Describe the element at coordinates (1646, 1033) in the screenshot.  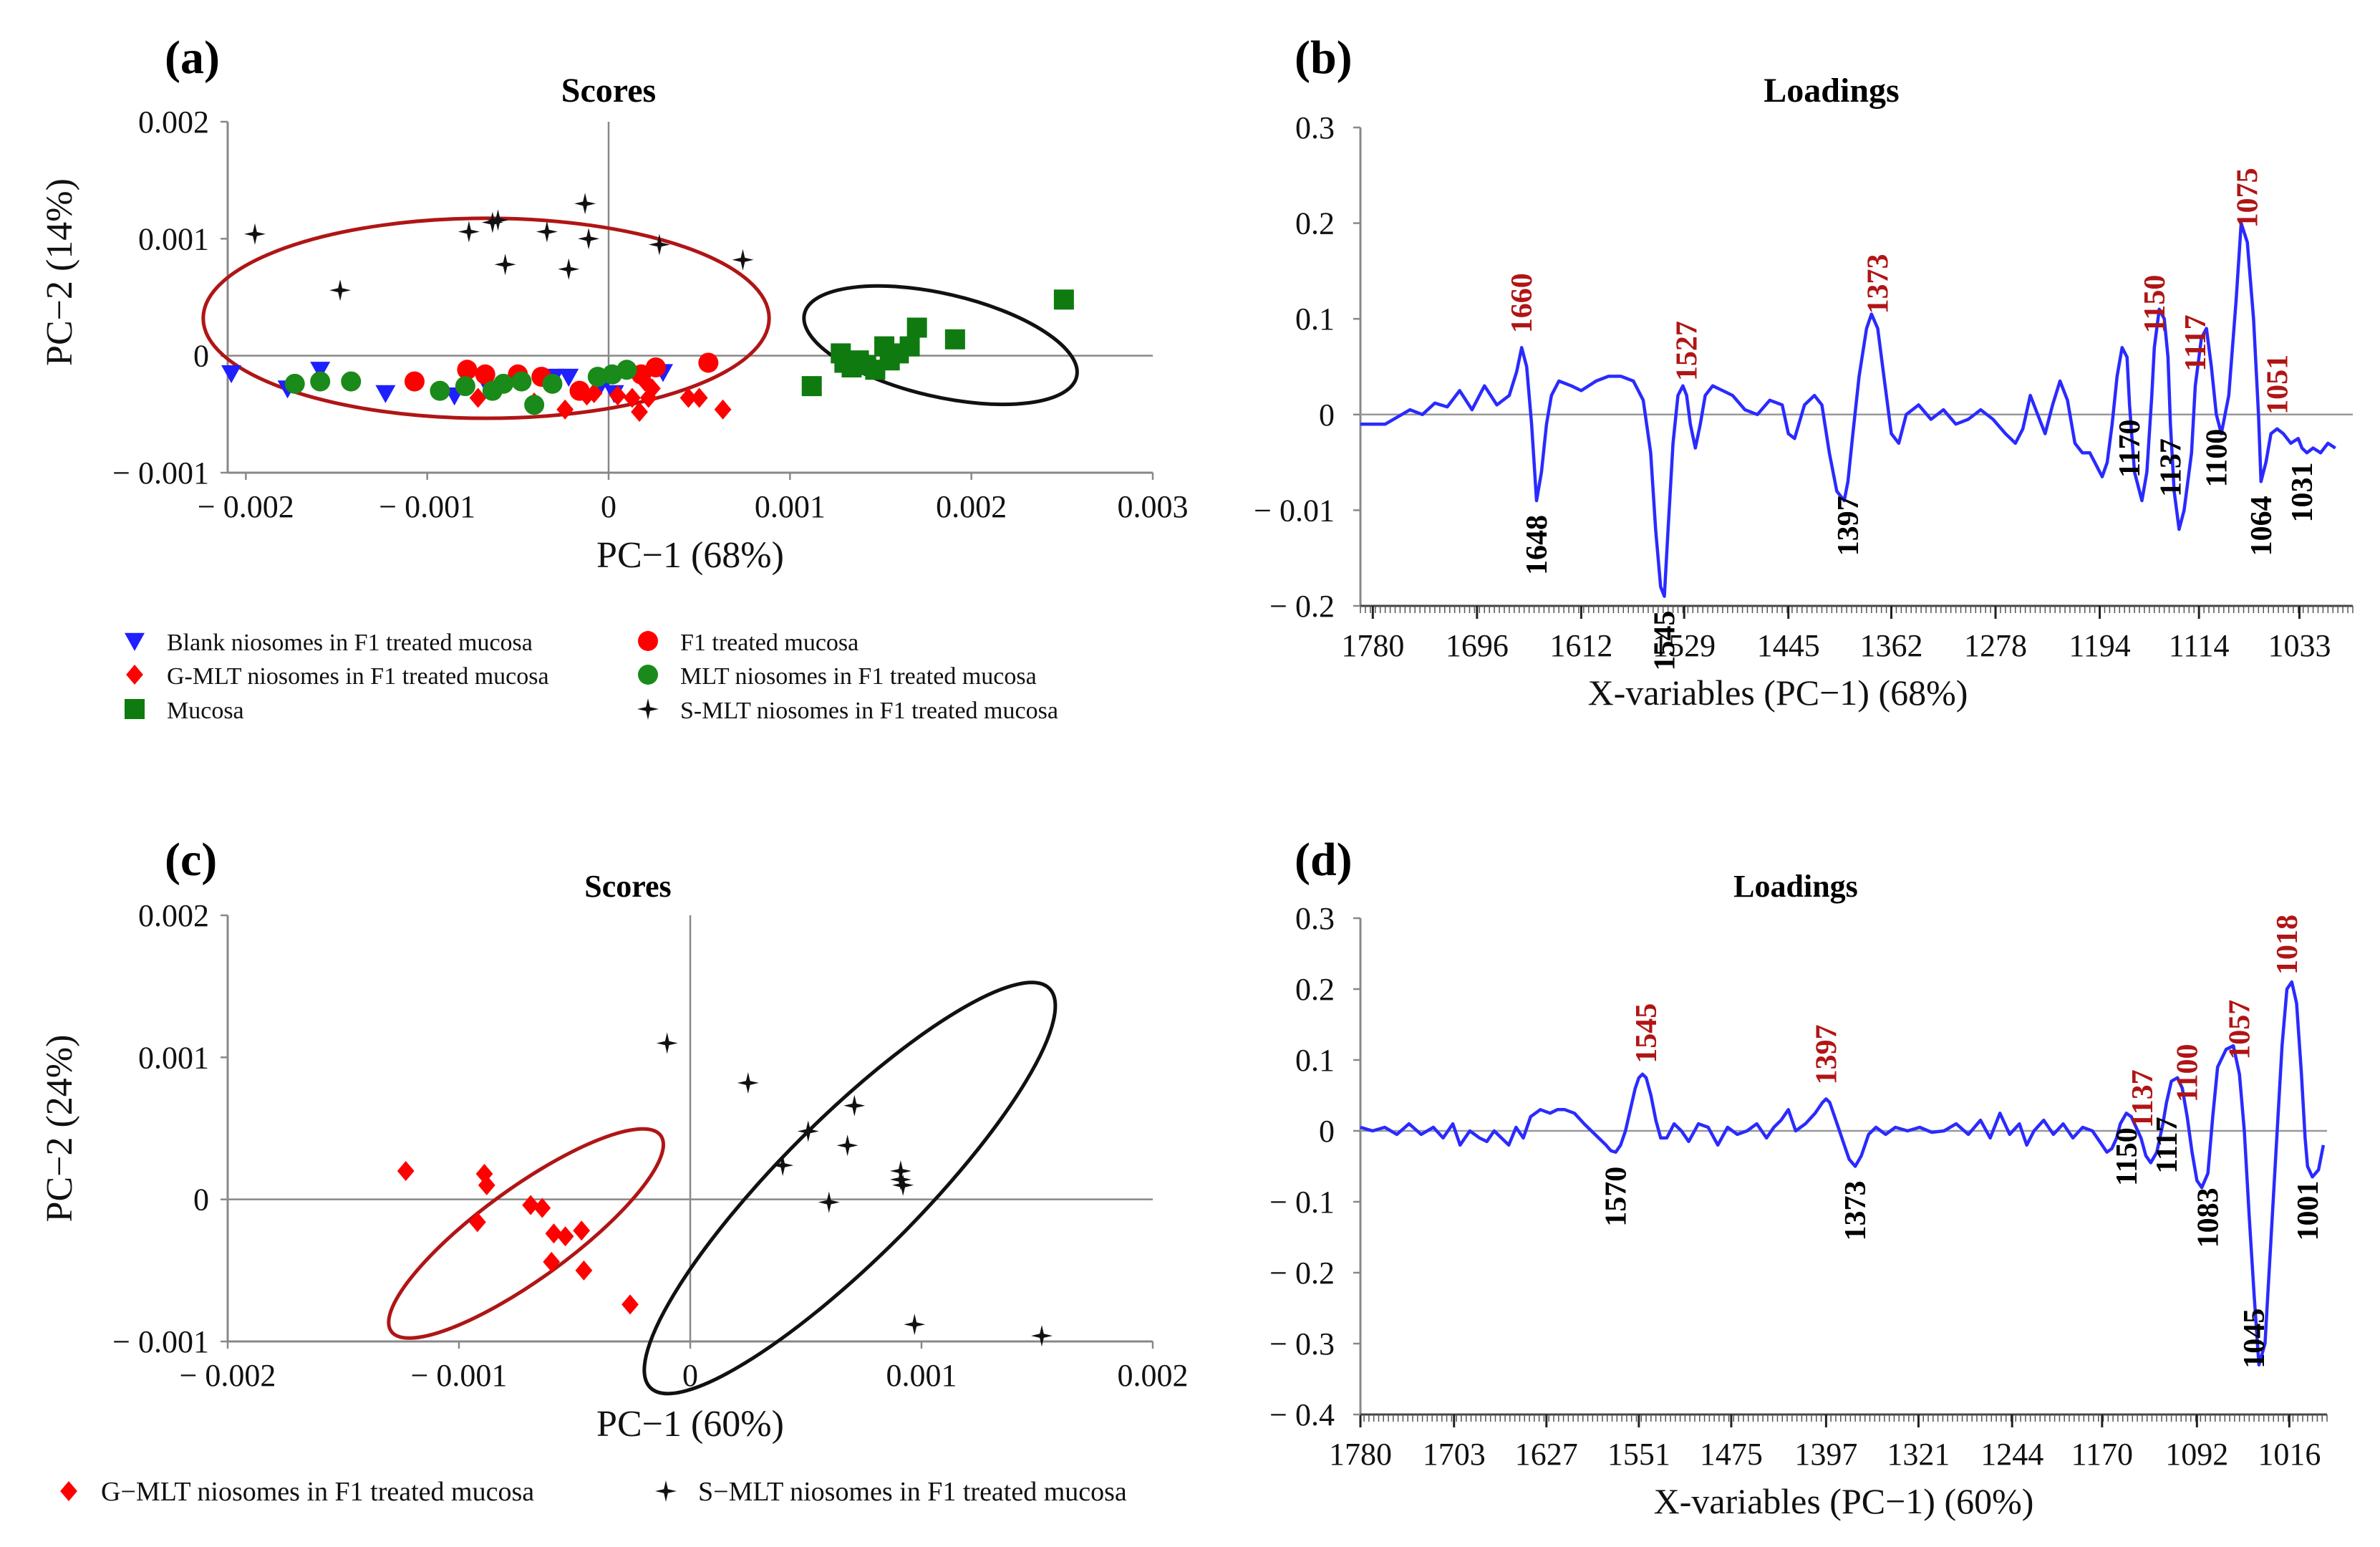
I see `peak-label-positive: 1545` at that location.